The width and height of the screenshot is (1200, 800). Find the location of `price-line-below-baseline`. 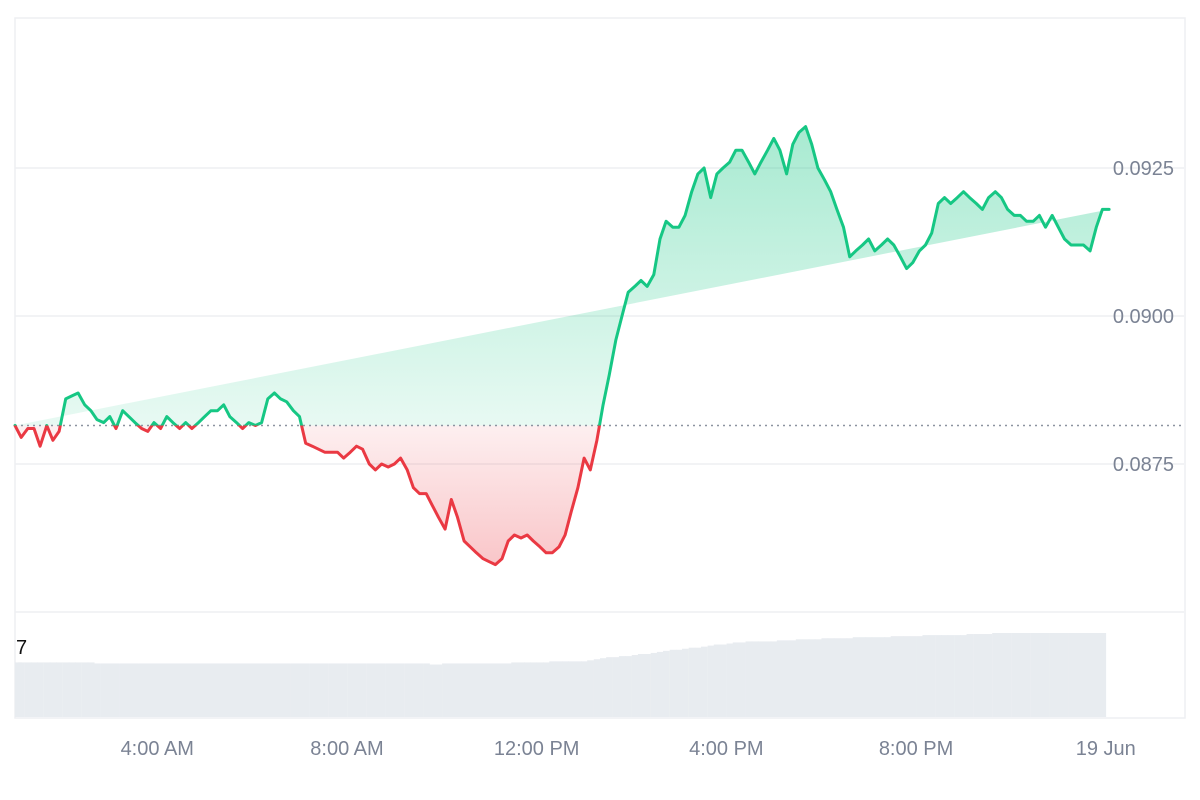

price-line-below-baseline is located at coordinates (307, 496).